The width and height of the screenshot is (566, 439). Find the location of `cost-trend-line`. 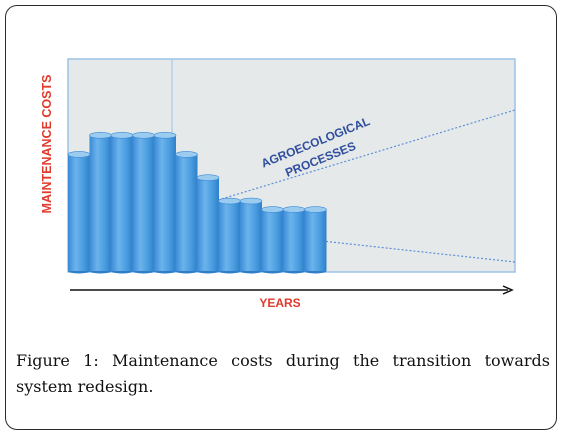

cost-trend-line is located at coordinates (418, 251).